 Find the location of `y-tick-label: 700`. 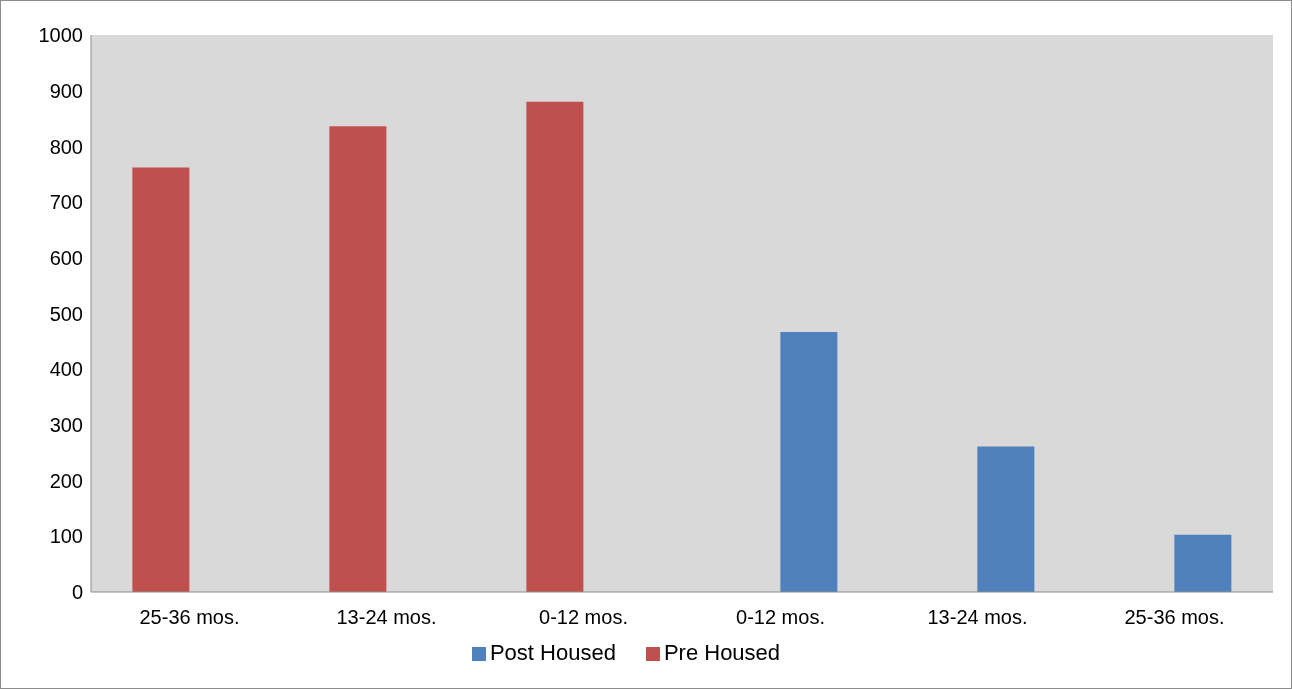

y-tick-label: 700 is located at coordinates (66, 202).